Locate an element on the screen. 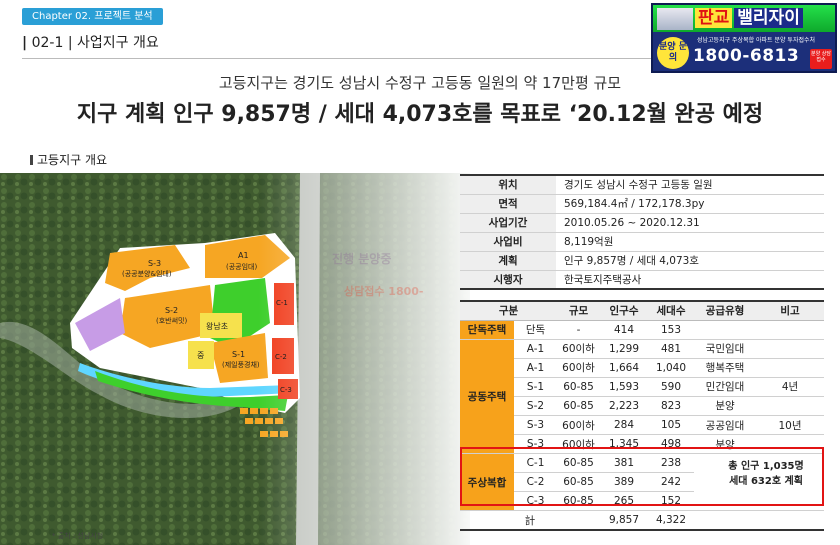  col-header: 구분 is located at coordinates (508, 310).